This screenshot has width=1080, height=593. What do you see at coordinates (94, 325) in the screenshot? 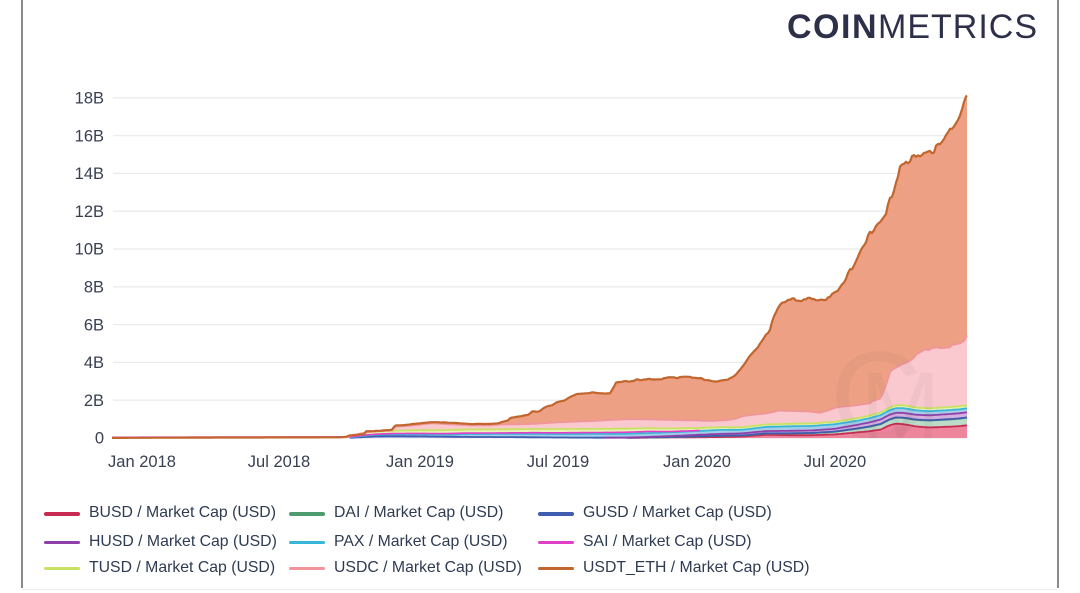
I see `svg-text: 6B` at bounding box center [94, 325].